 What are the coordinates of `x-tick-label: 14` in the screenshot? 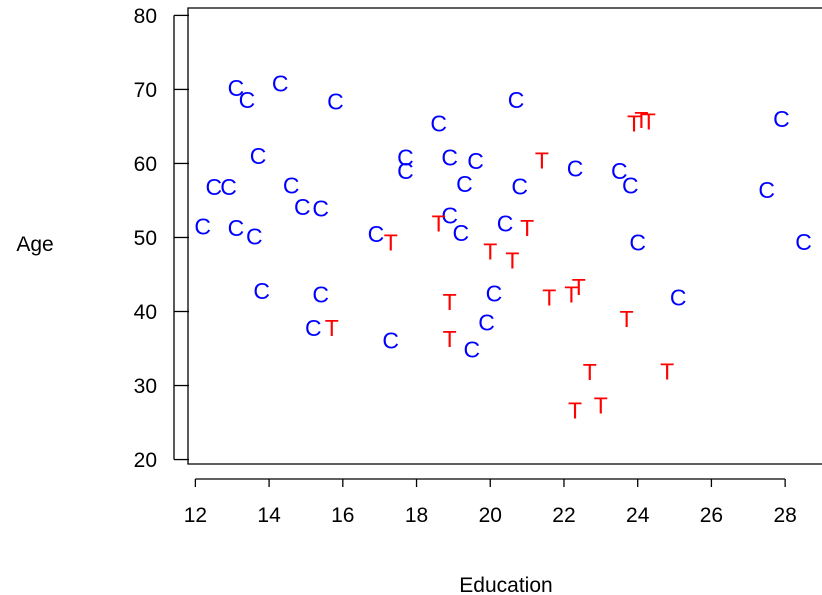 It's located at (269, 515).